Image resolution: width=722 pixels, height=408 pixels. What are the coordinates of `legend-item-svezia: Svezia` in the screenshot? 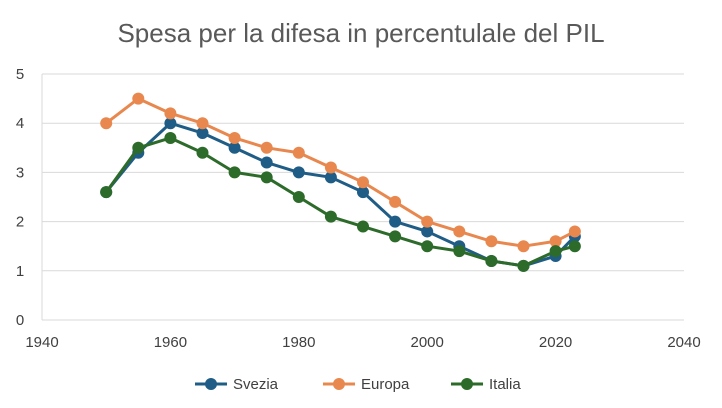 It's located at (237, 384).